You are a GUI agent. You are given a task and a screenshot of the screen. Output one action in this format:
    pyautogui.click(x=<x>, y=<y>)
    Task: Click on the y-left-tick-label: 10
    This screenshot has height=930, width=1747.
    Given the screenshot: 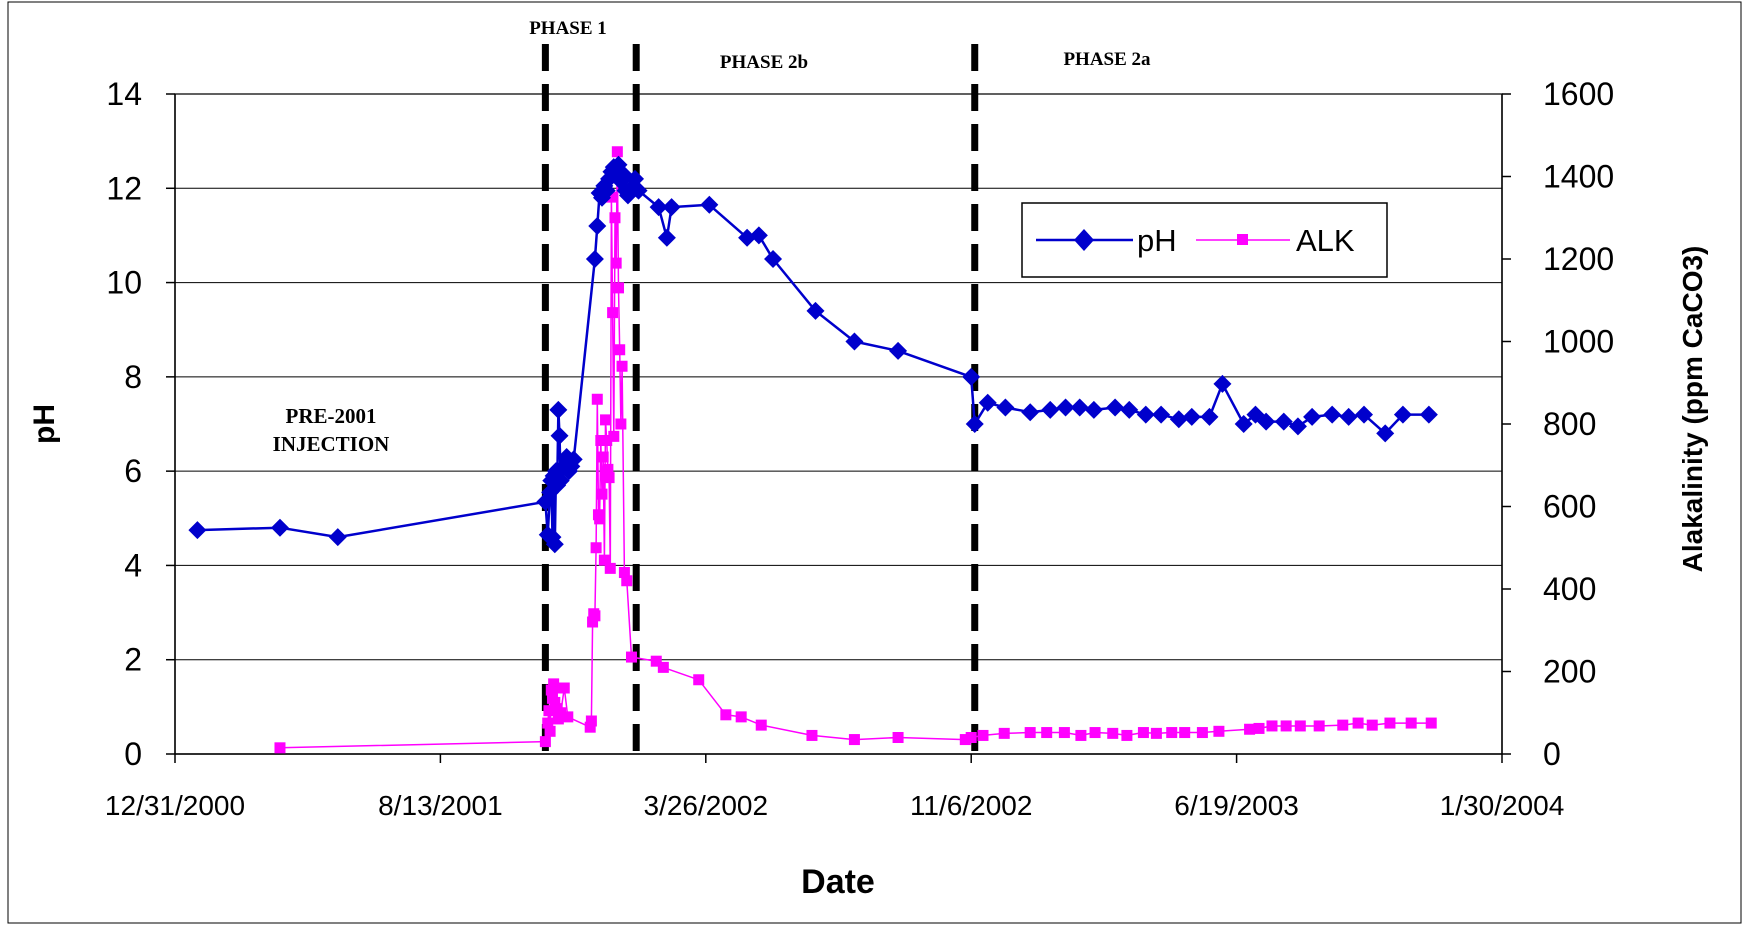 What is the action you would take?
    pyautogui.click(x=124, y=283)
    